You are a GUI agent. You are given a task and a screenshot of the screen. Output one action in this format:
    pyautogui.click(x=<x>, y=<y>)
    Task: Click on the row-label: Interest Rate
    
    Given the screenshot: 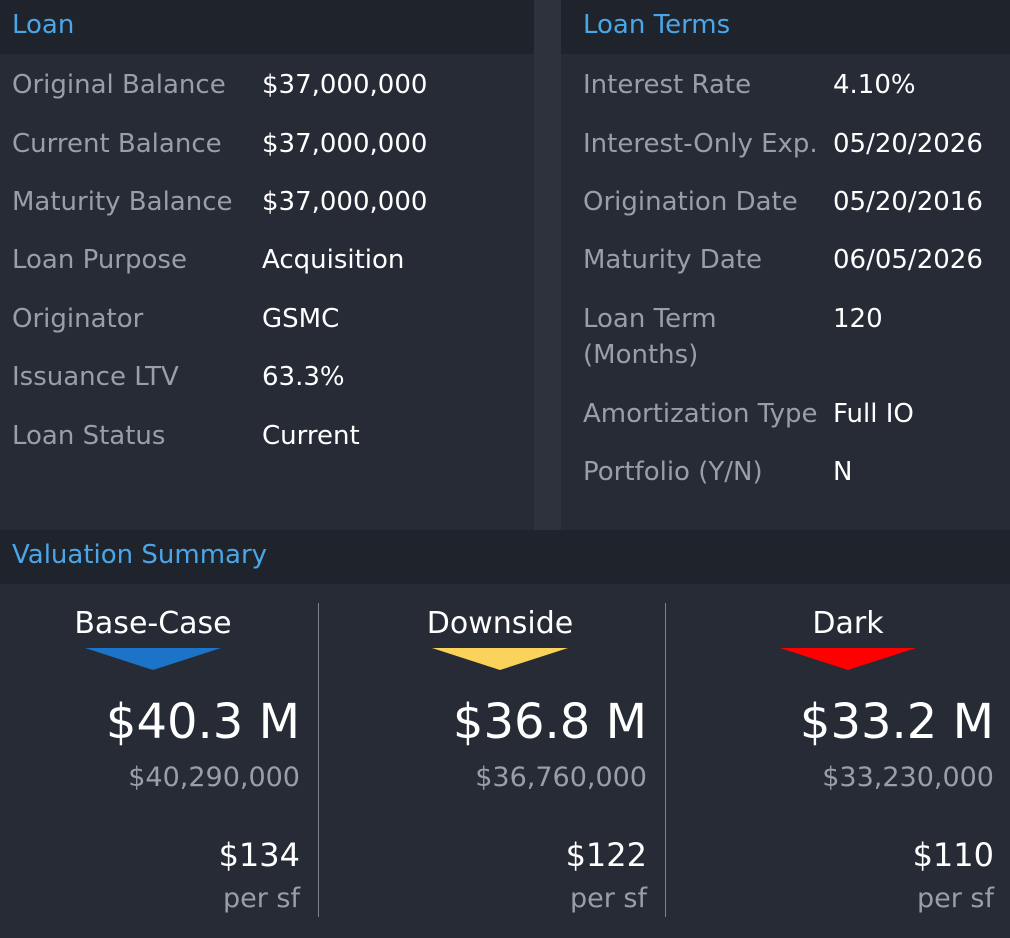 What is the action you would take?
    pyautogui.click(x=667, y=85)
    